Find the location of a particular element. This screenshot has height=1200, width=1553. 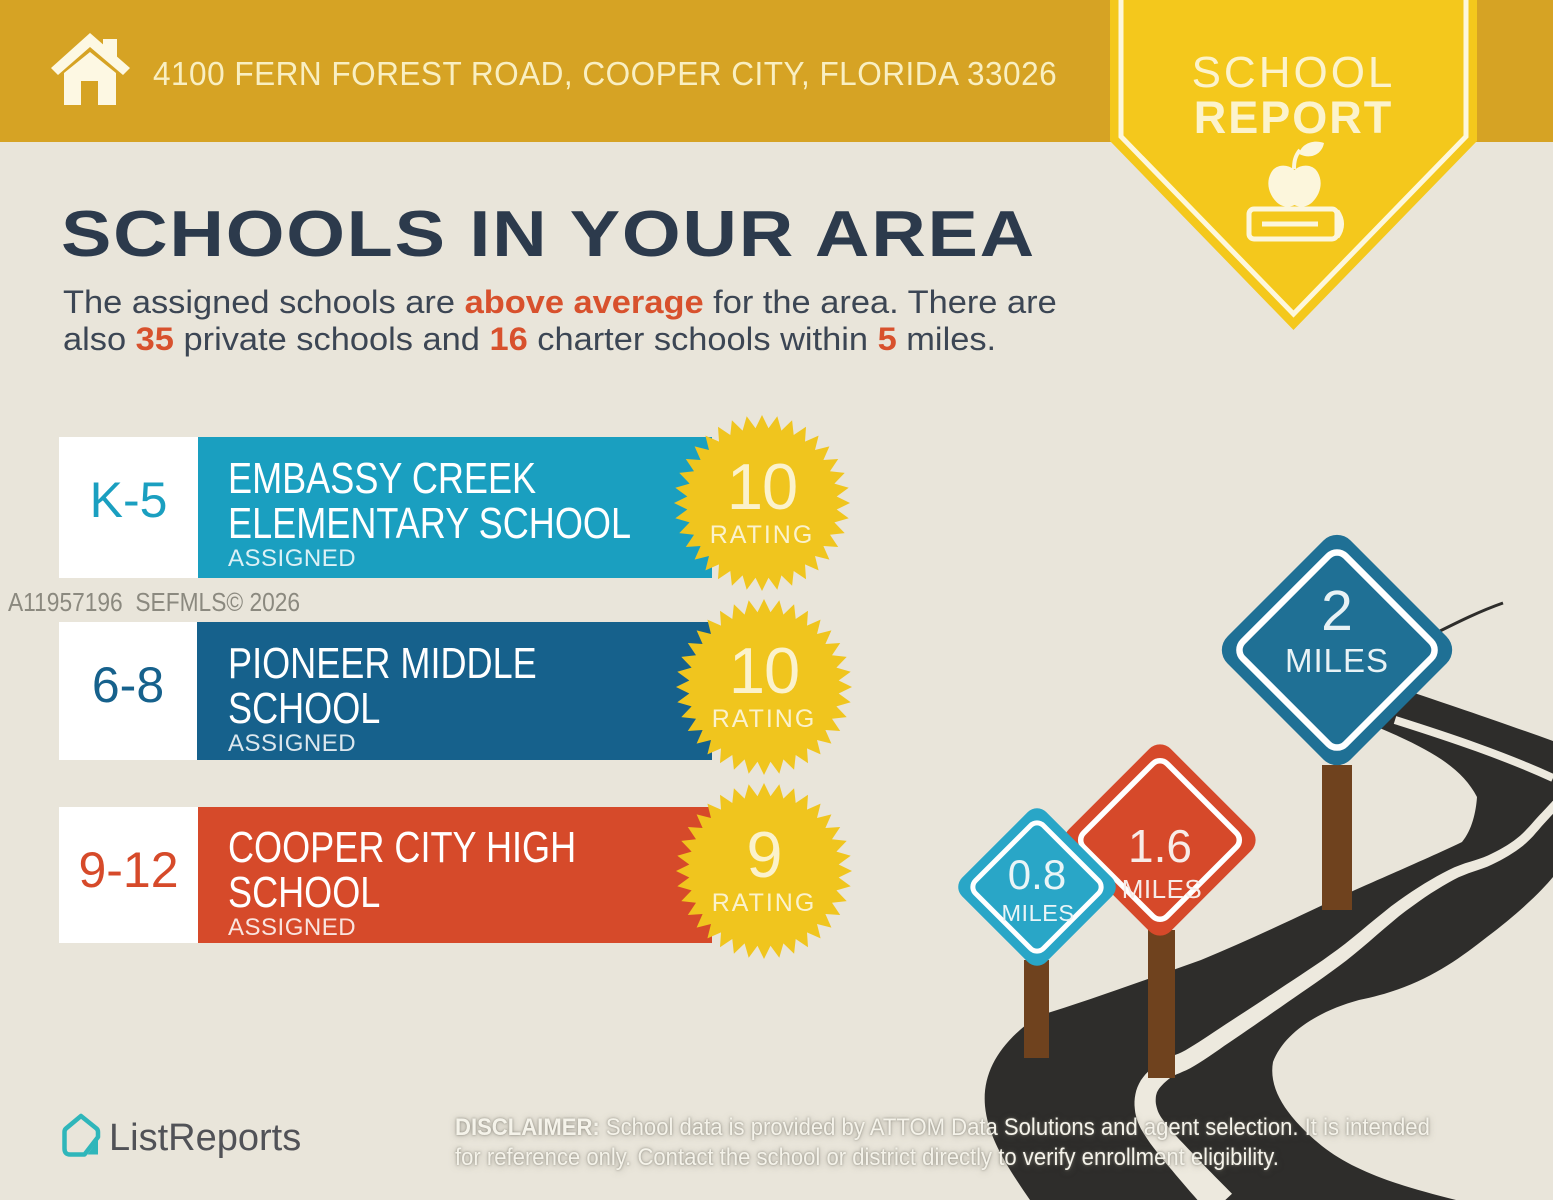

svg-text: REPORT is located at coordinates (1294, 117).